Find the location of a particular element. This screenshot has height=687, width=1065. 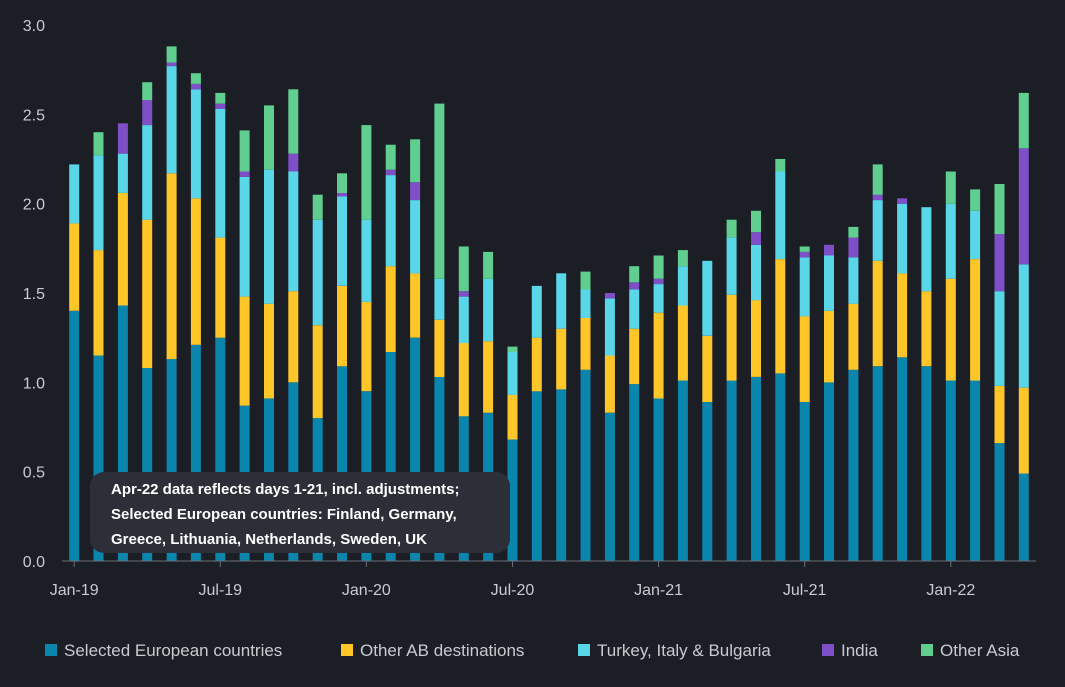

y-tick-label: 1.0 is located at coordinates (34, 383).